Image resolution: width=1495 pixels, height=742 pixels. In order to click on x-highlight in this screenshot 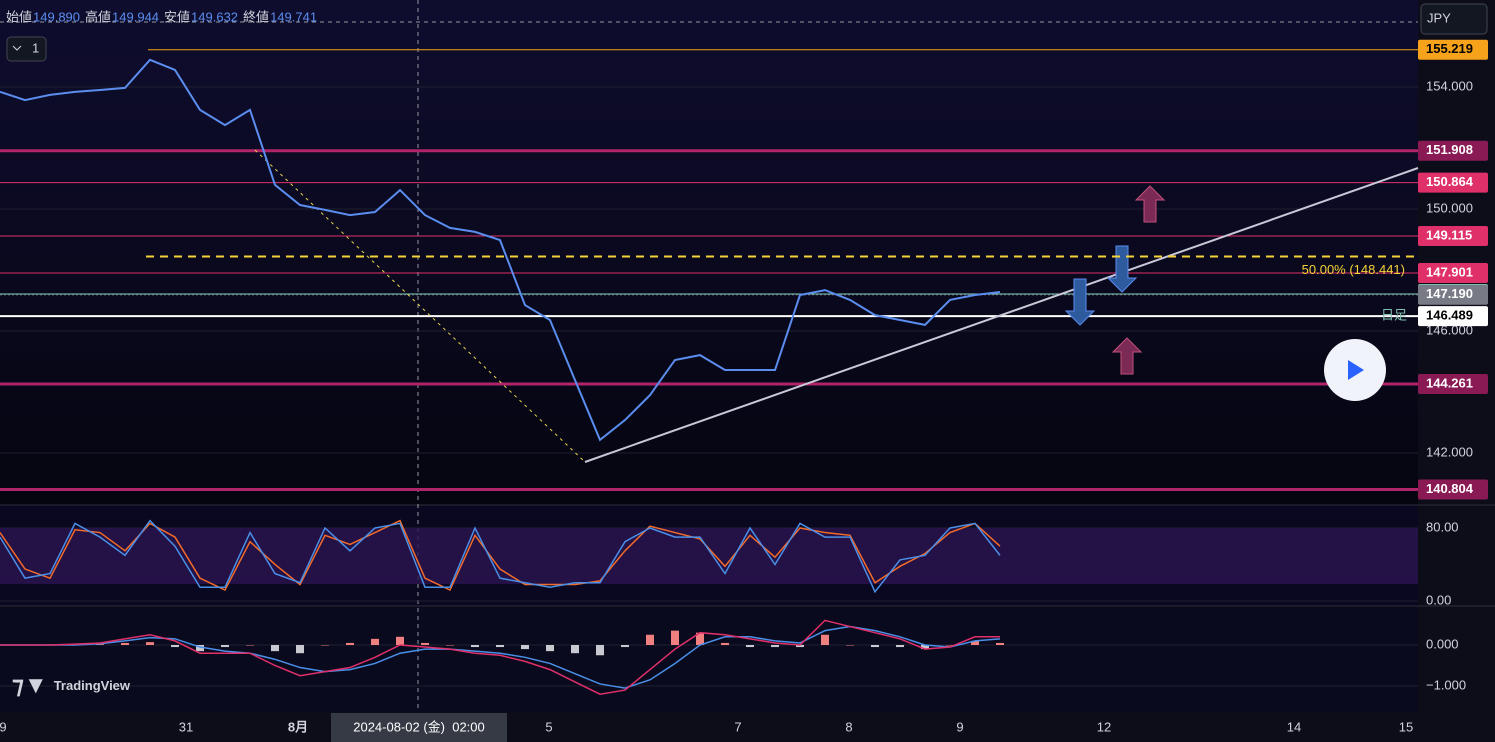, I will do `click(419, 727)`.